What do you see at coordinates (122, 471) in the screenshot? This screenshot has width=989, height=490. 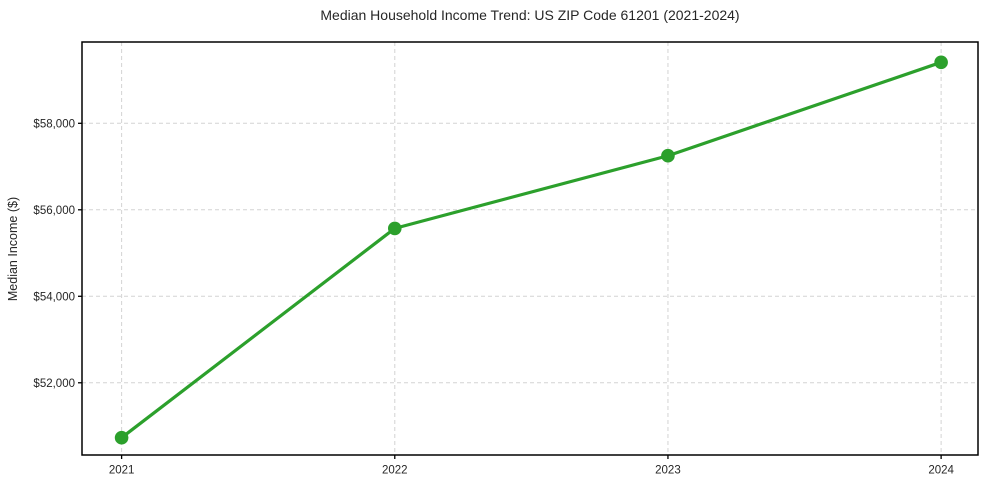 I see `x-tick-label: 2021` at bounding box center [122, 471].